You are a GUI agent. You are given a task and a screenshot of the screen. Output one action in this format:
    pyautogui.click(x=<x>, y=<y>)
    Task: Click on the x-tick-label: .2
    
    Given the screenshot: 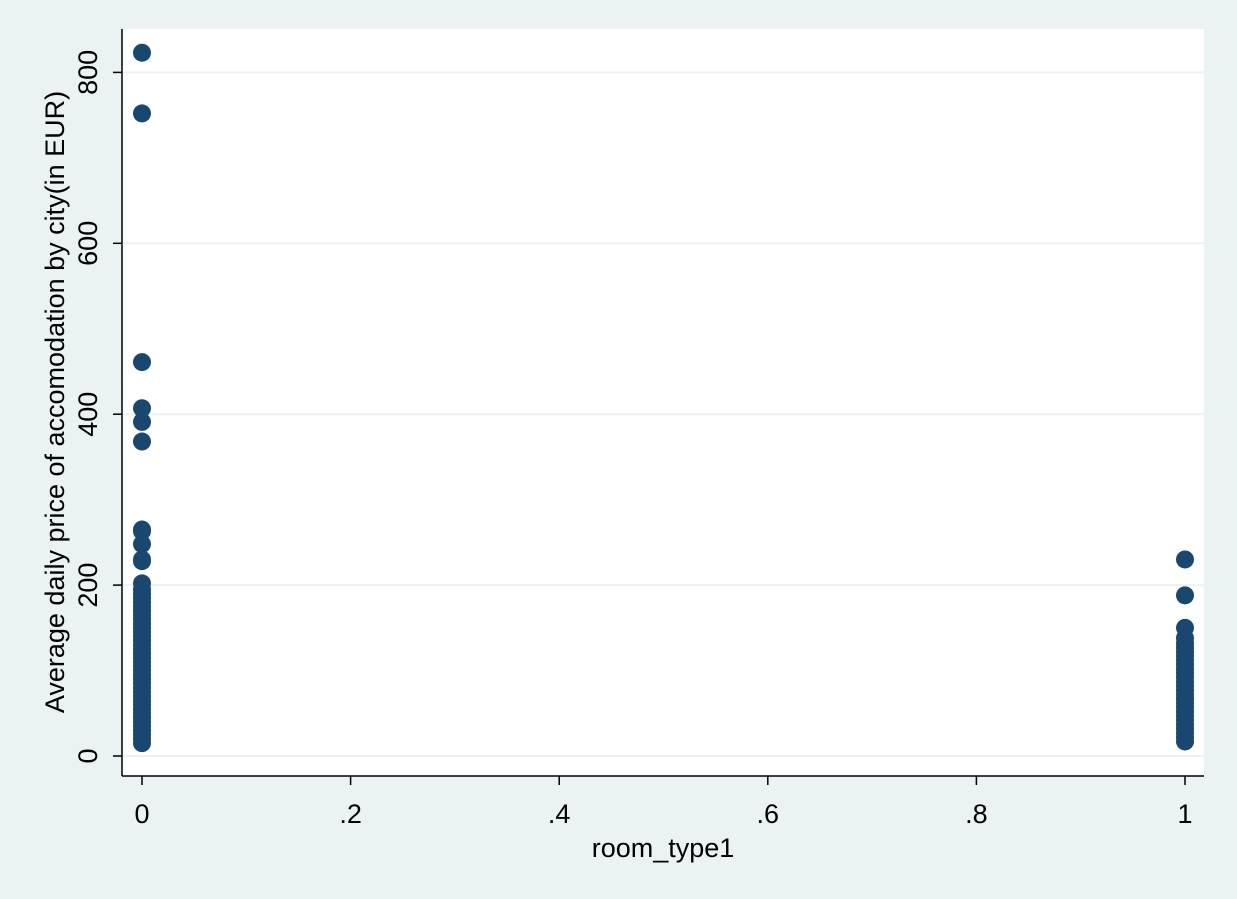 What is the action you would take?
    pyautogui.click(x=350, y=814)
    